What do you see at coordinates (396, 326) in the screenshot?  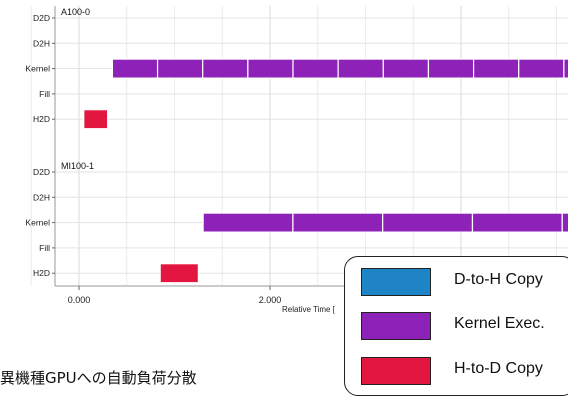 I see `legend-swatch-kernel` at bounding box center [396, 326].